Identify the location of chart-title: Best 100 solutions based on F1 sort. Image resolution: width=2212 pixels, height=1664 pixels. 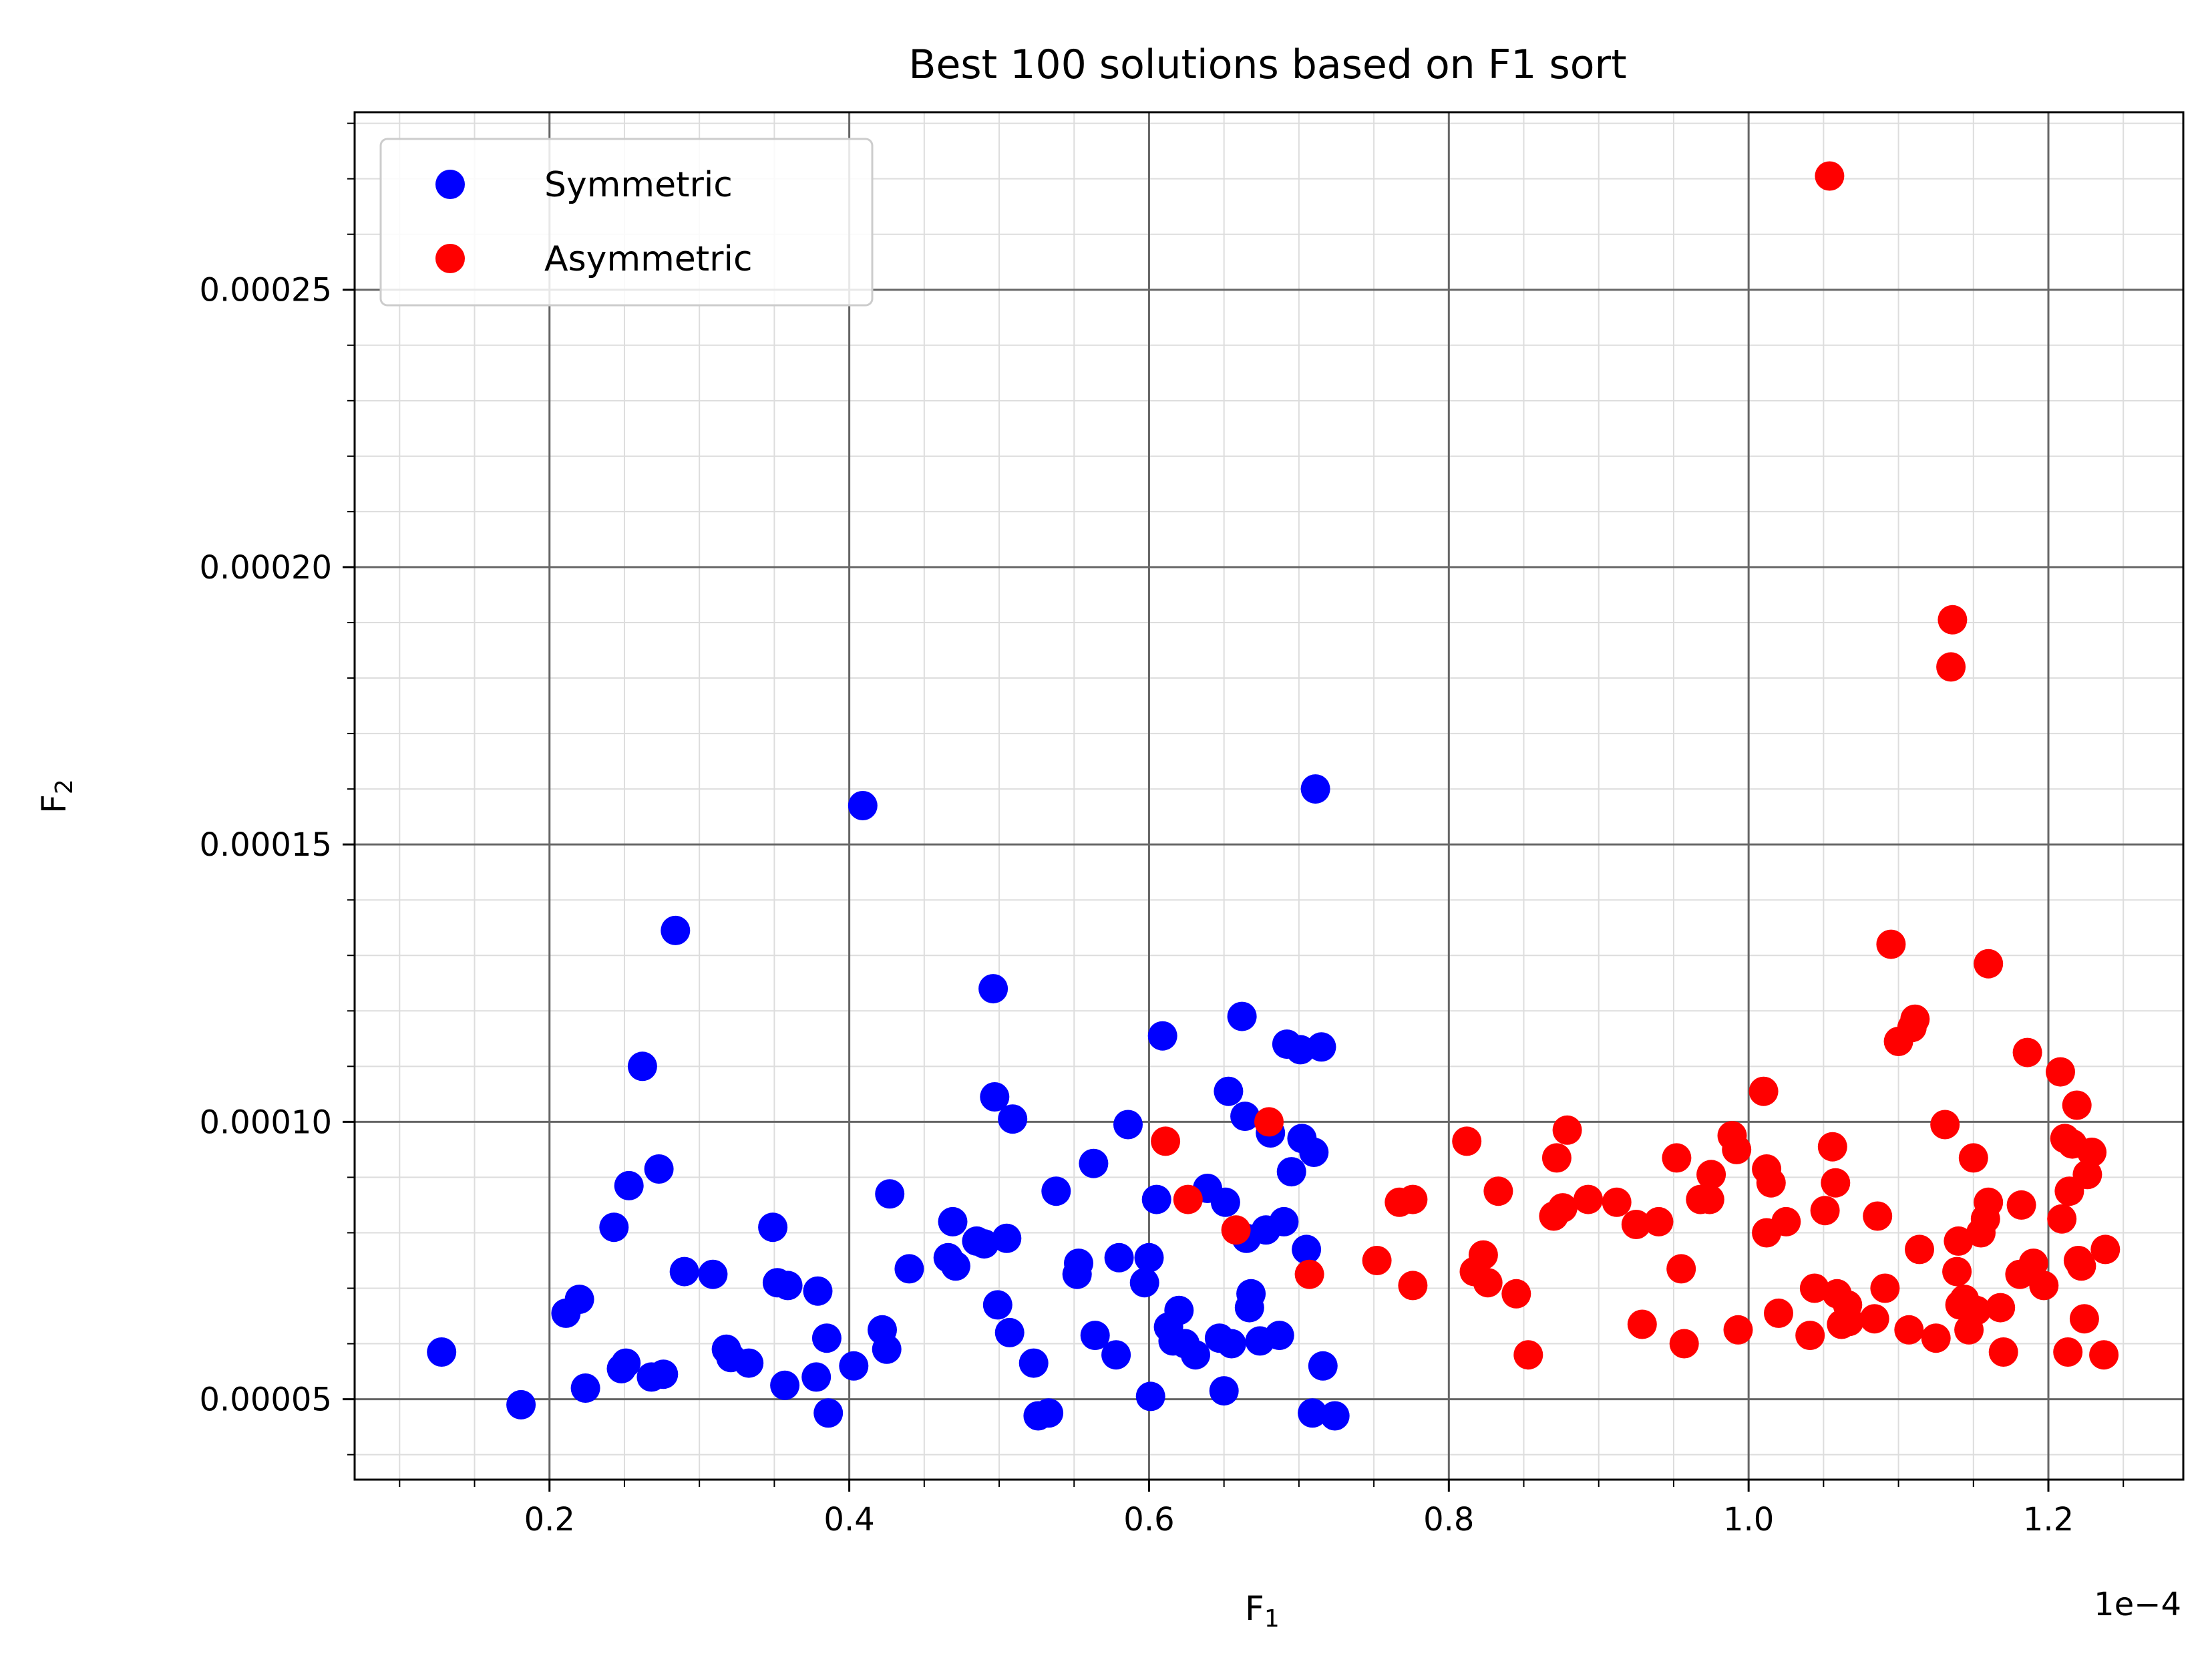
(1267, 64).